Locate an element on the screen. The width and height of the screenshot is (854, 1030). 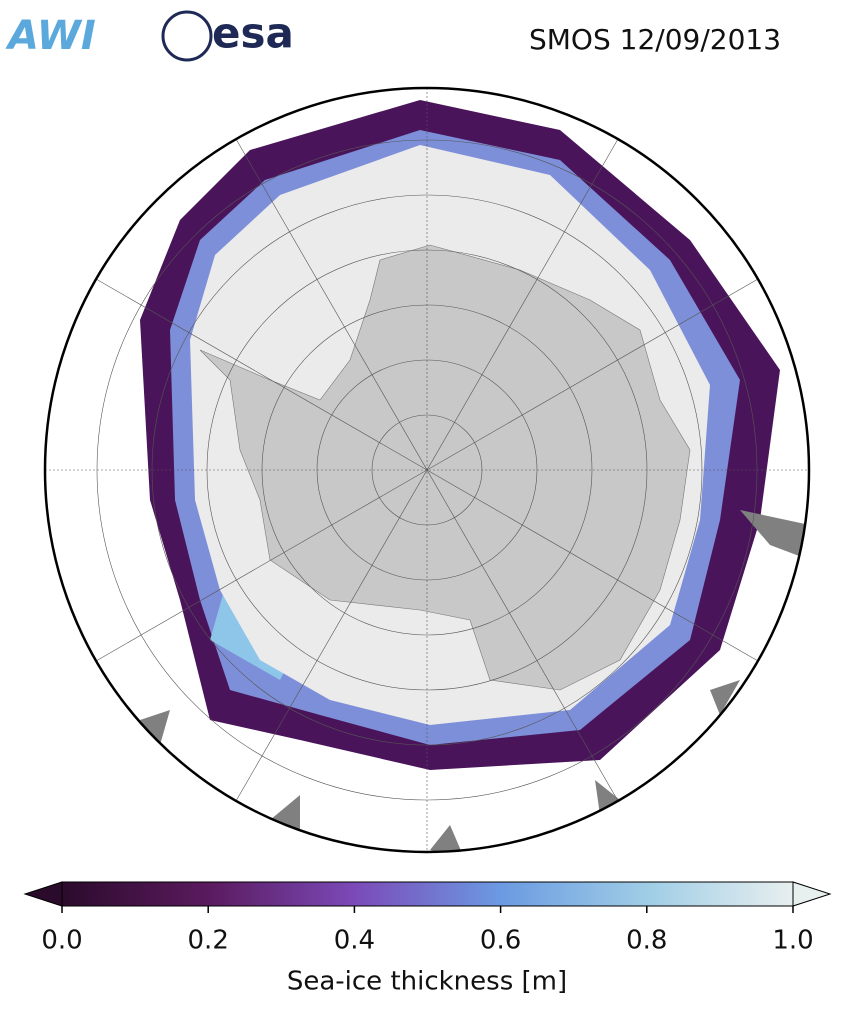
colorbar-tick-label: 0.4 is located at coordinates (354, 941).